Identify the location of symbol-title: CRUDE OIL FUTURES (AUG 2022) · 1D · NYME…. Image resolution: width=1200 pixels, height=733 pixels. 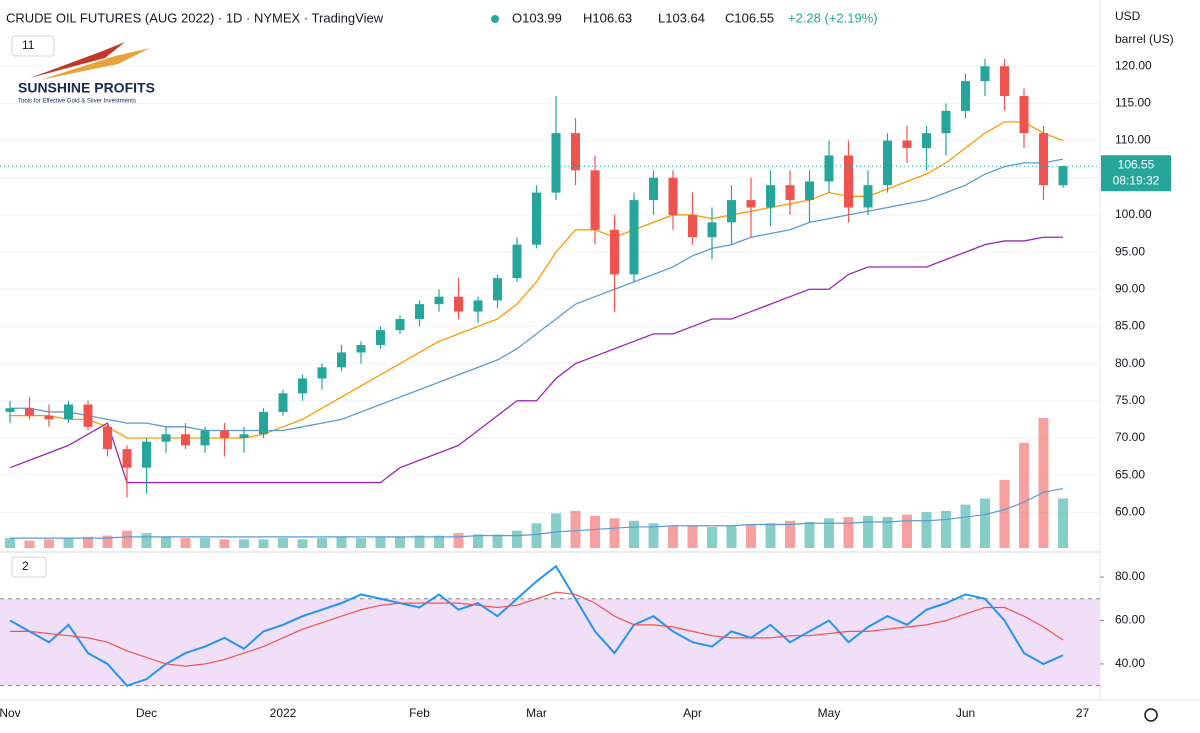
(195, 17).